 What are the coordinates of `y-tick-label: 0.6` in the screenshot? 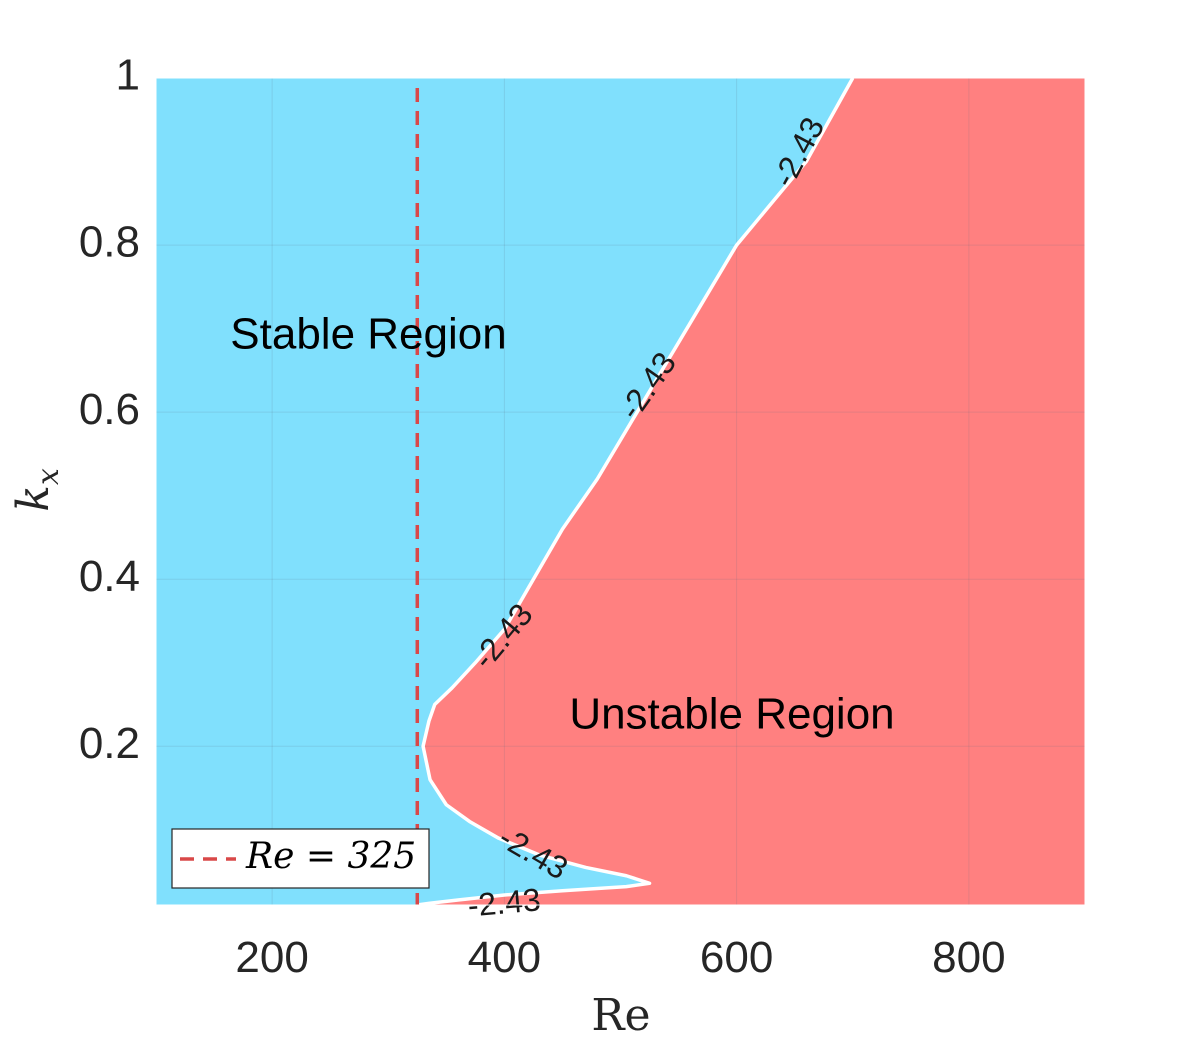 It's located at (109, 409).